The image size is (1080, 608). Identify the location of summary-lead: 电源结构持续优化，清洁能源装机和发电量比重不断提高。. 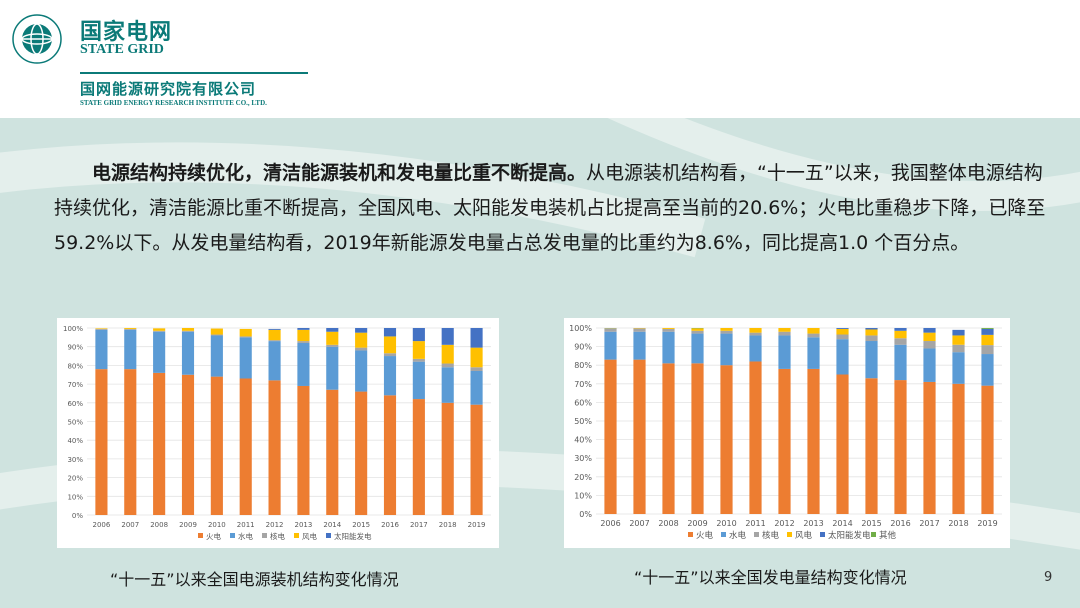
(339, 173).